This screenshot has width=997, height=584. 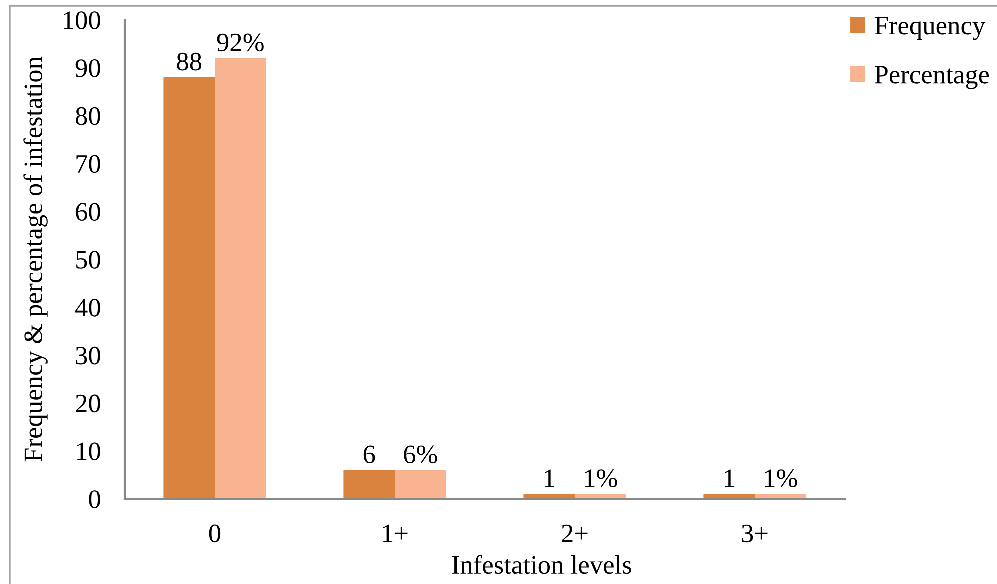 I want to click on x-tick-label: 1+, so click(x=395, y=533).